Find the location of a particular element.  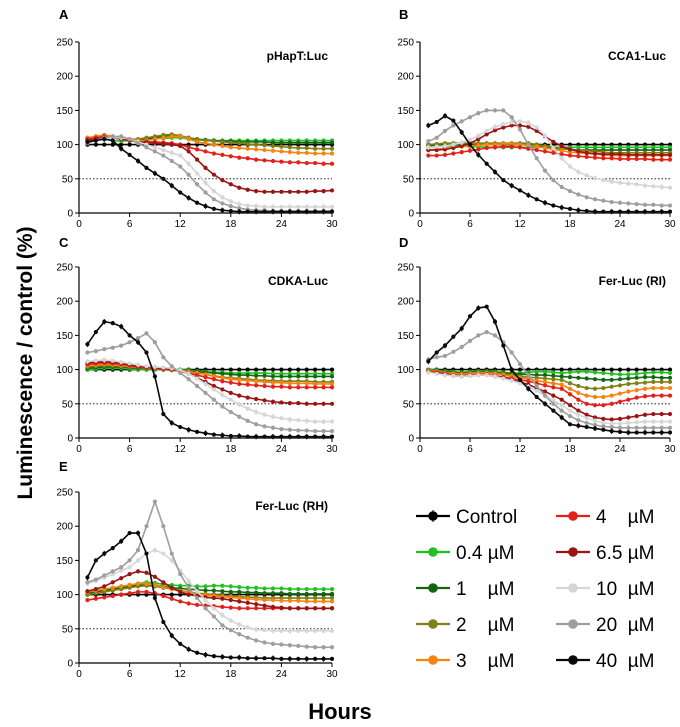

x-tick-label: 18 is located at coordinates (231, 449).